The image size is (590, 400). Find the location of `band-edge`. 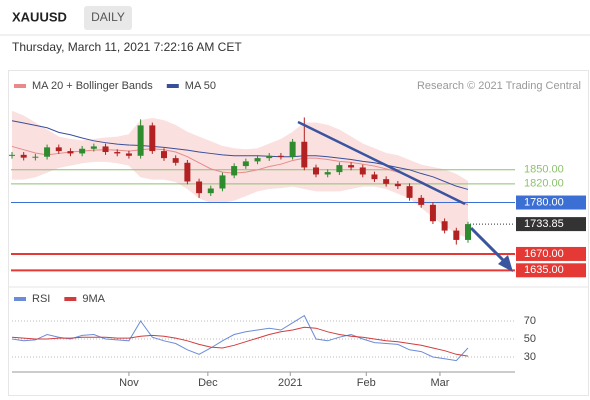

band-edge is located at coordinates (240, 146).